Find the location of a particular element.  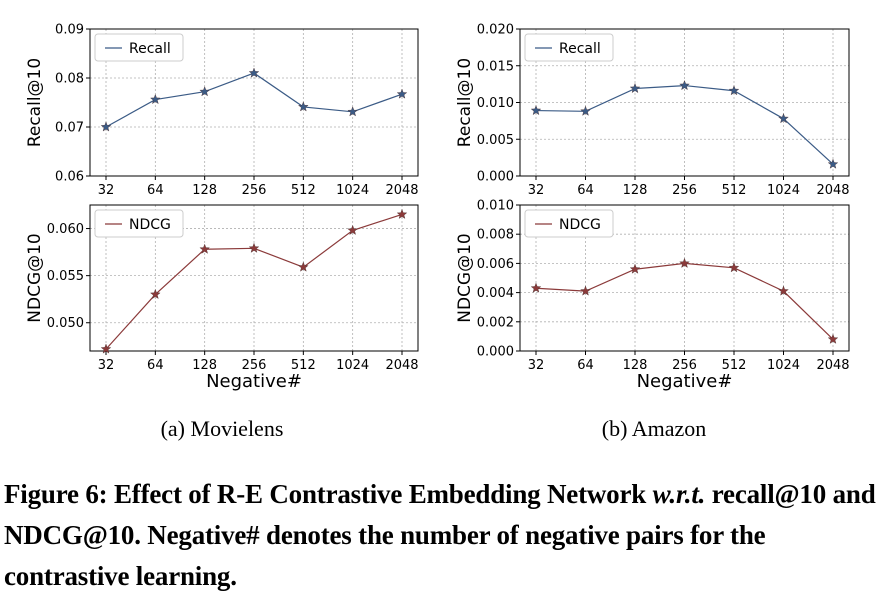

y-tick-label: 0.055 is located at coordinates (65, 276).